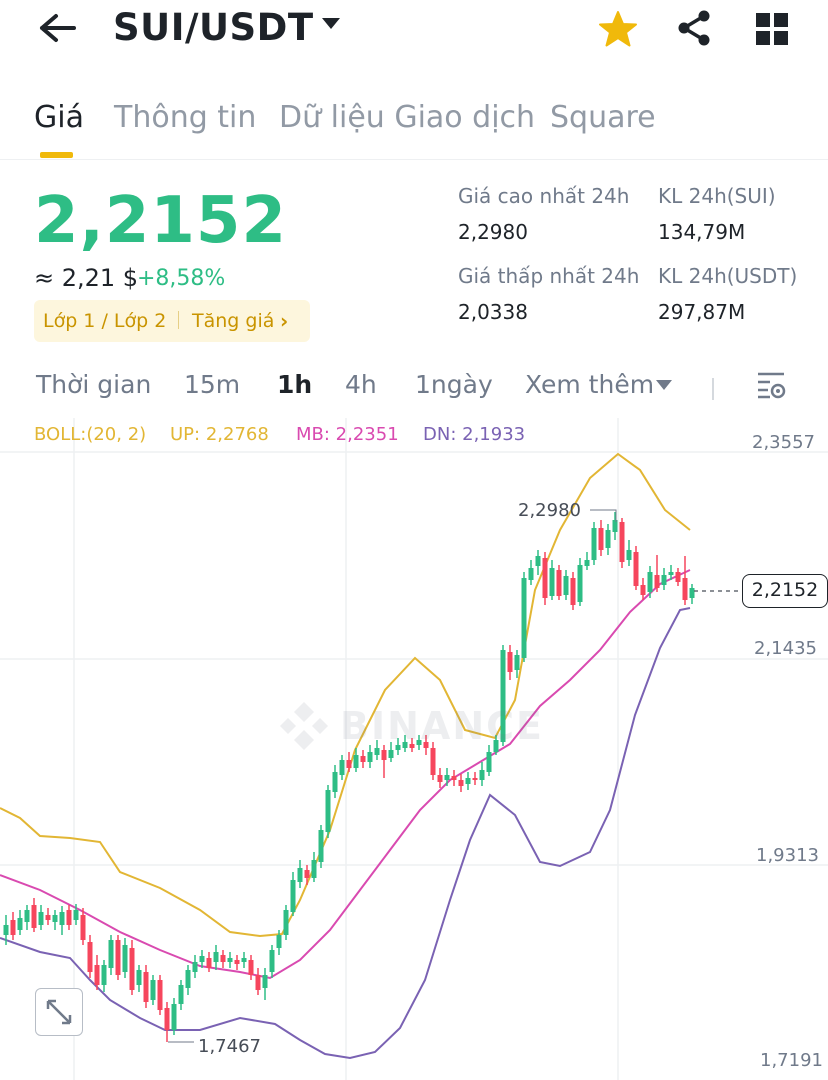 Image resolution: width=828 pixels, height=1080 pixels. I want to click on high-marker-line, so click(603, 515).